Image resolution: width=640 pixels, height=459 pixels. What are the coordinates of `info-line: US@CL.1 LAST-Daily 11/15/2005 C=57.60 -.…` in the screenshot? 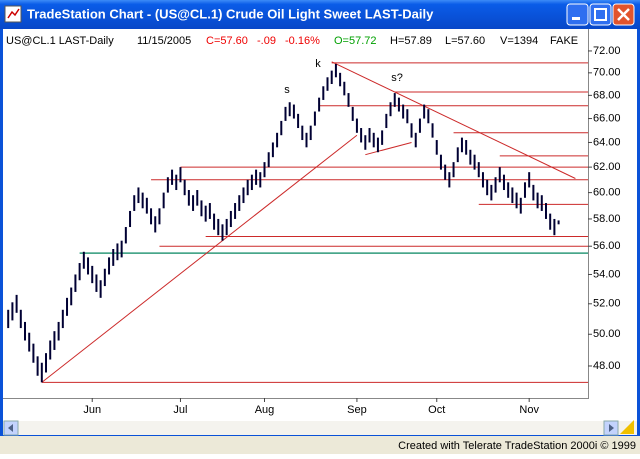 It's located at (292, 41).